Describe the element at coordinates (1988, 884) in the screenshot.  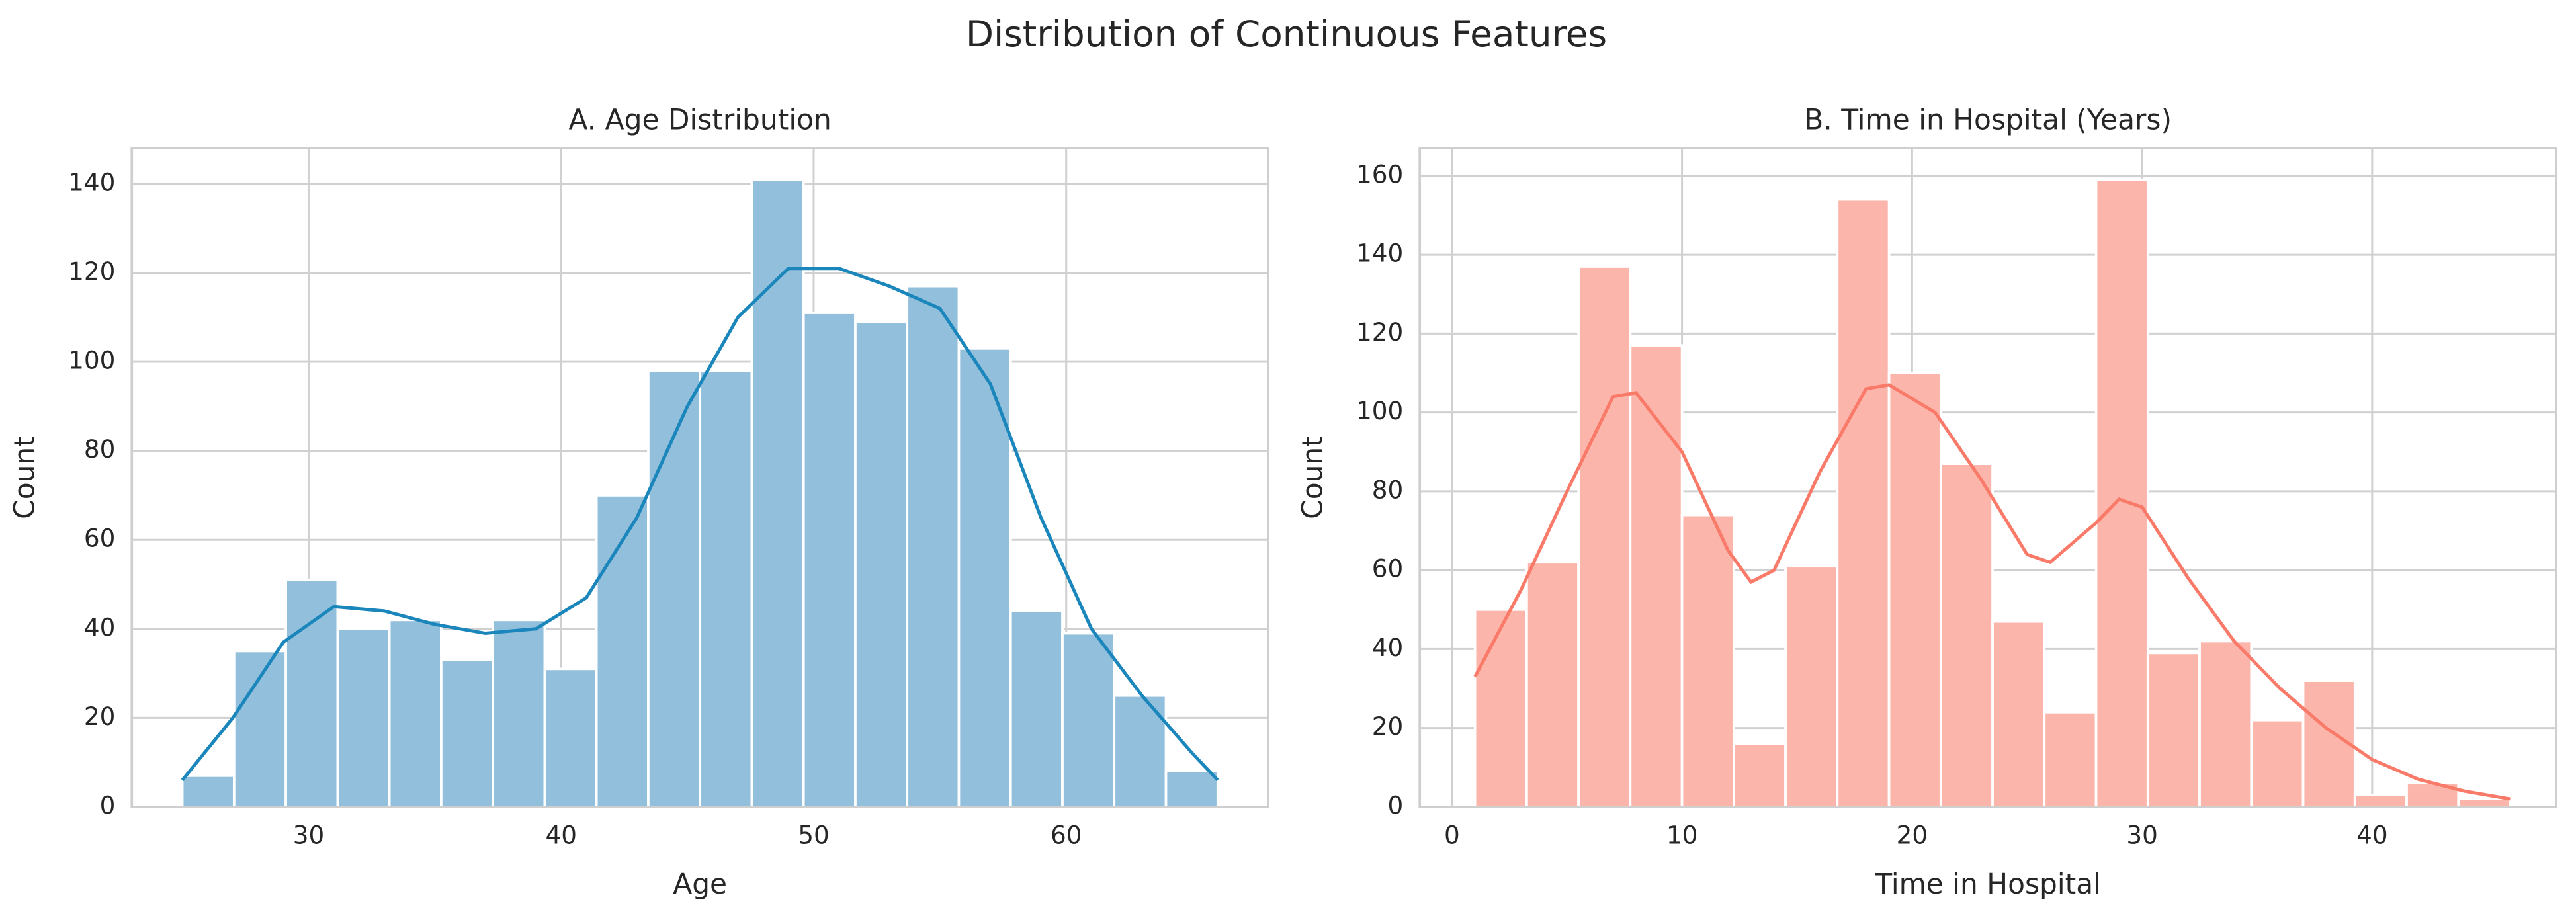
I see `x-axis-label: Time in Hospital` at that location.